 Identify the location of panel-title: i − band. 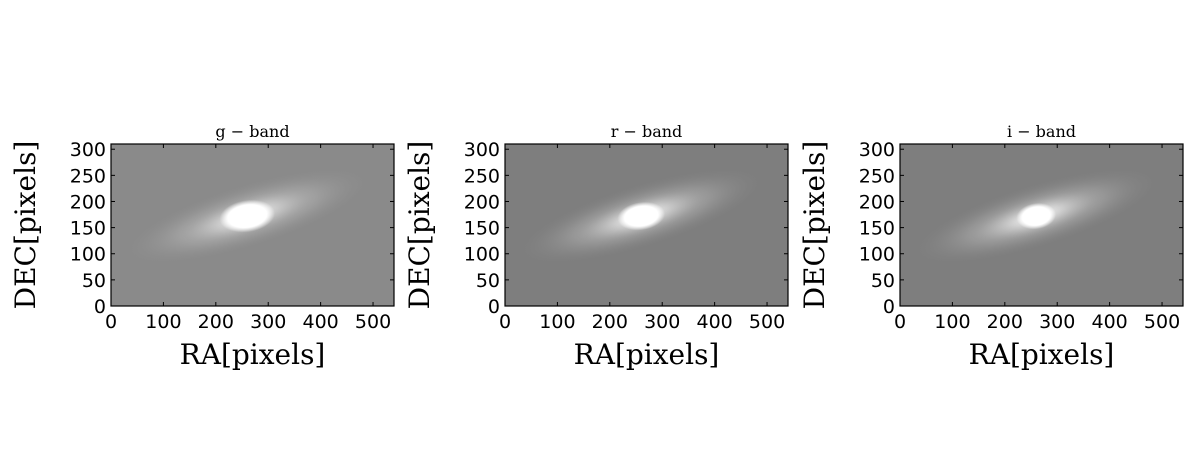
(1041, 131).